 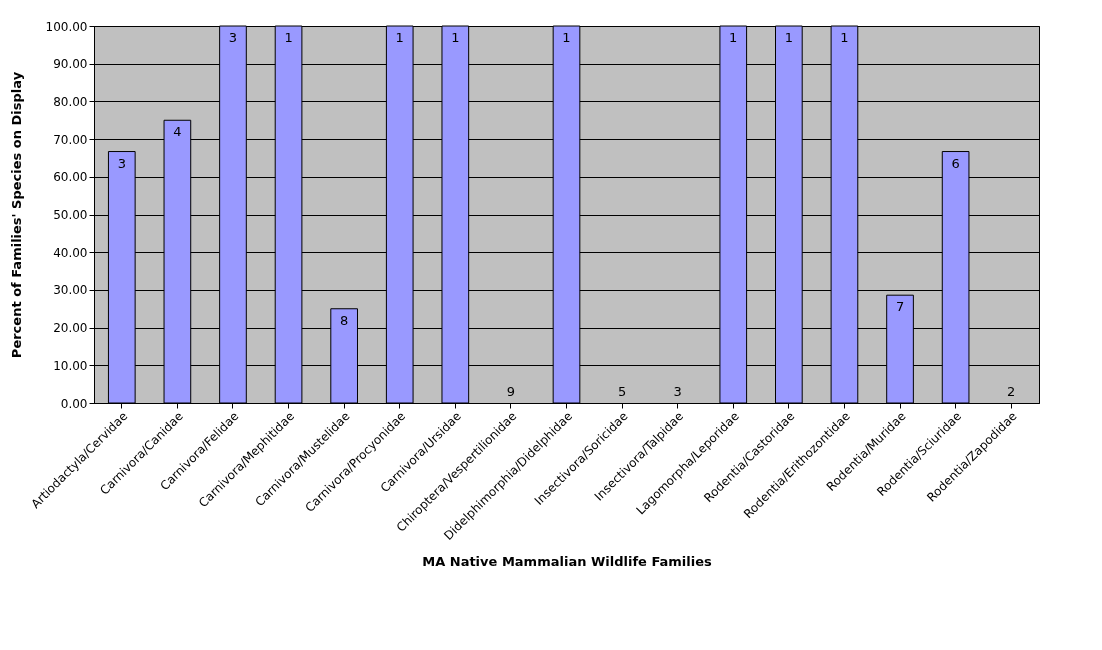 What do you see at coordinates (567, 562) in the screenshot?
I see `x-axis-title: MA Native Mammalian Wildlife Families` at bounding box center [567, 562].